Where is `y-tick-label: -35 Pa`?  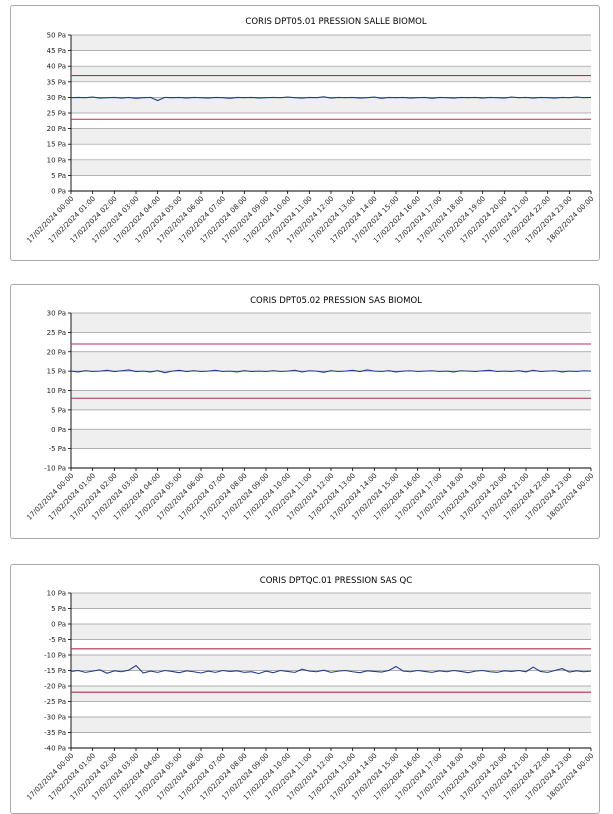 y-tick-label: -35 Pa is located at coordinates (55, 733).